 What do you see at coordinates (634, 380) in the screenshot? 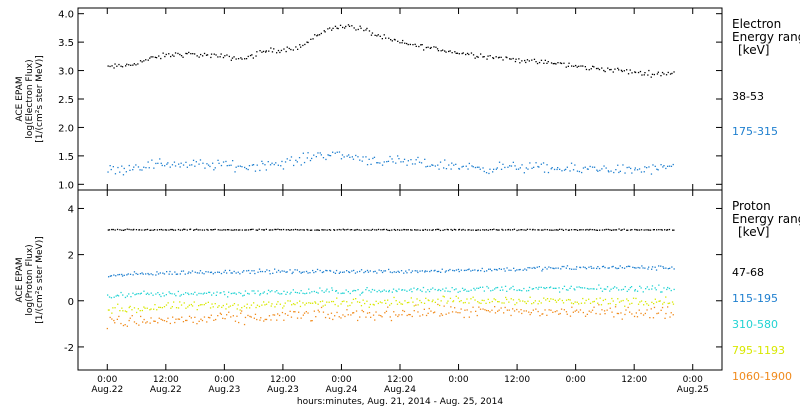
I see `xtick-label-time: 12:00` at bounding box center [634, 380].